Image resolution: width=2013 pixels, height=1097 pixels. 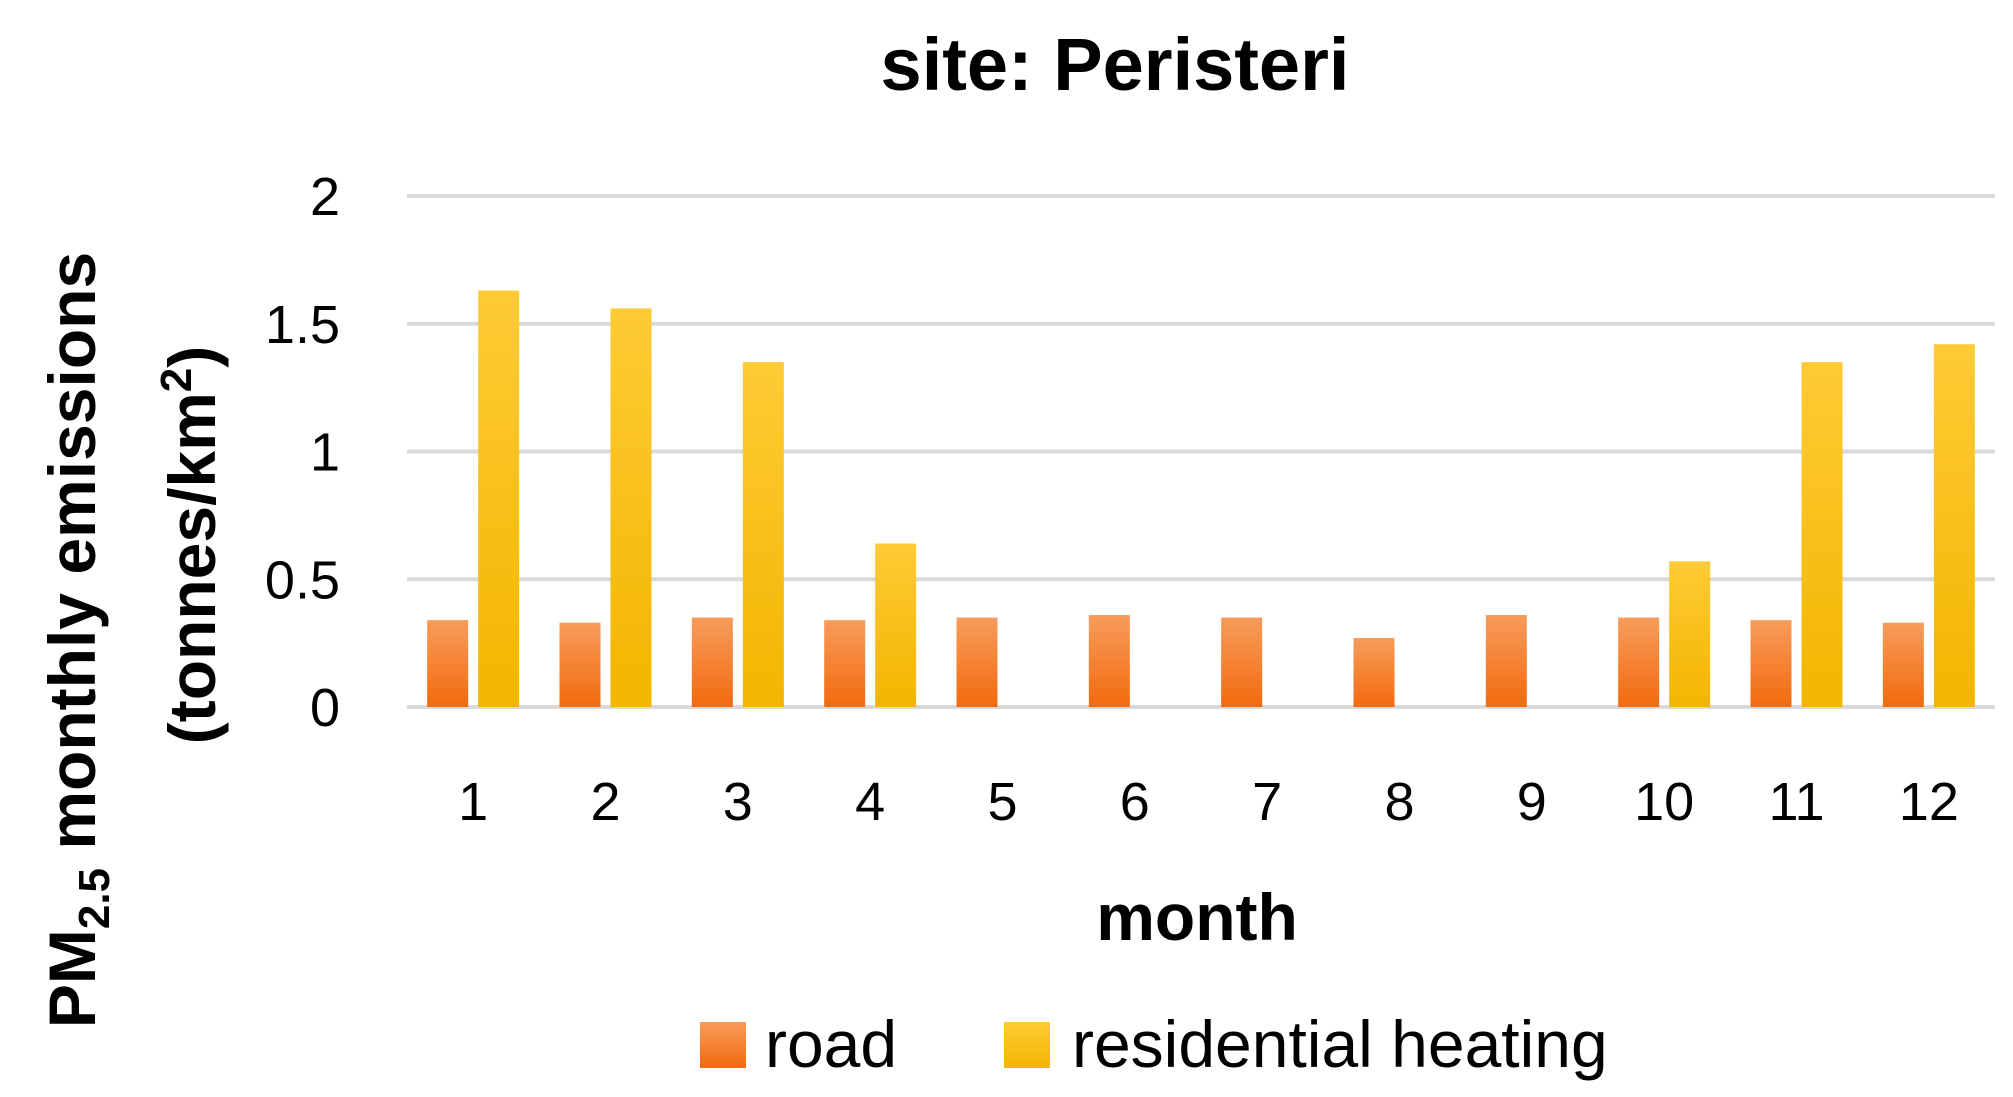 I want to click on y-axis-ticks: 0 0.5 1 1.5 2, so click(x=302, y=452).